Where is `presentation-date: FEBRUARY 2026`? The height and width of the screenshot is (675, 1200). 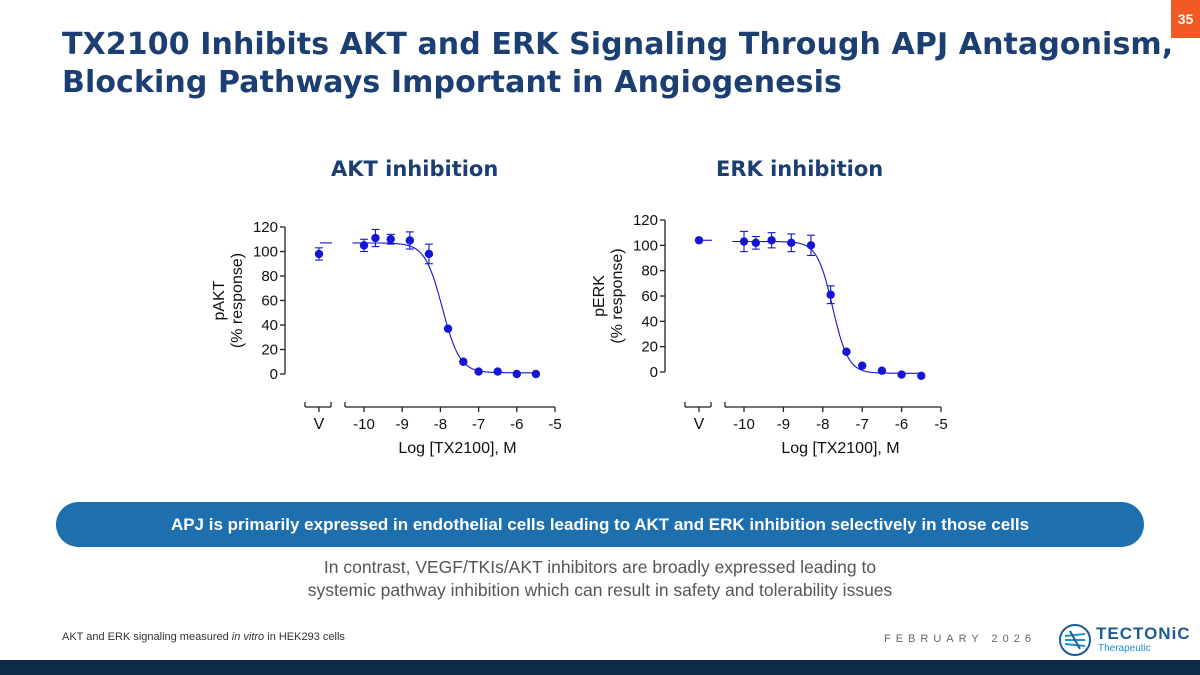
presentation-date: FEBRUARY 2026 is located at coordinates (960, 639).